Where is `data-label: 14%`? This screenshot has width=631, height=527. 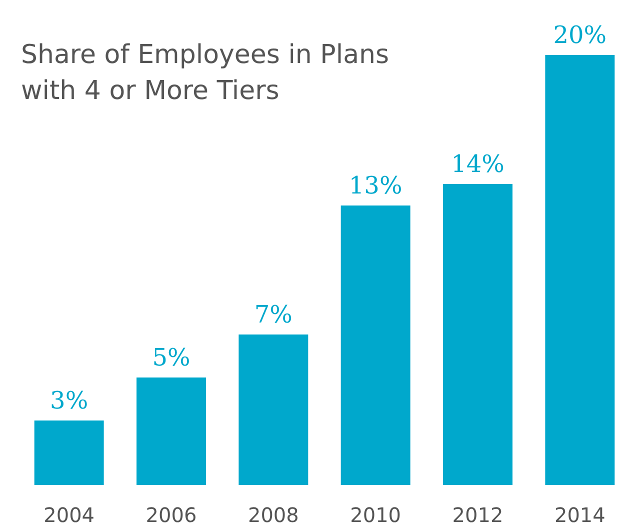
data-label: 14% is located at coordinates (477, 164).